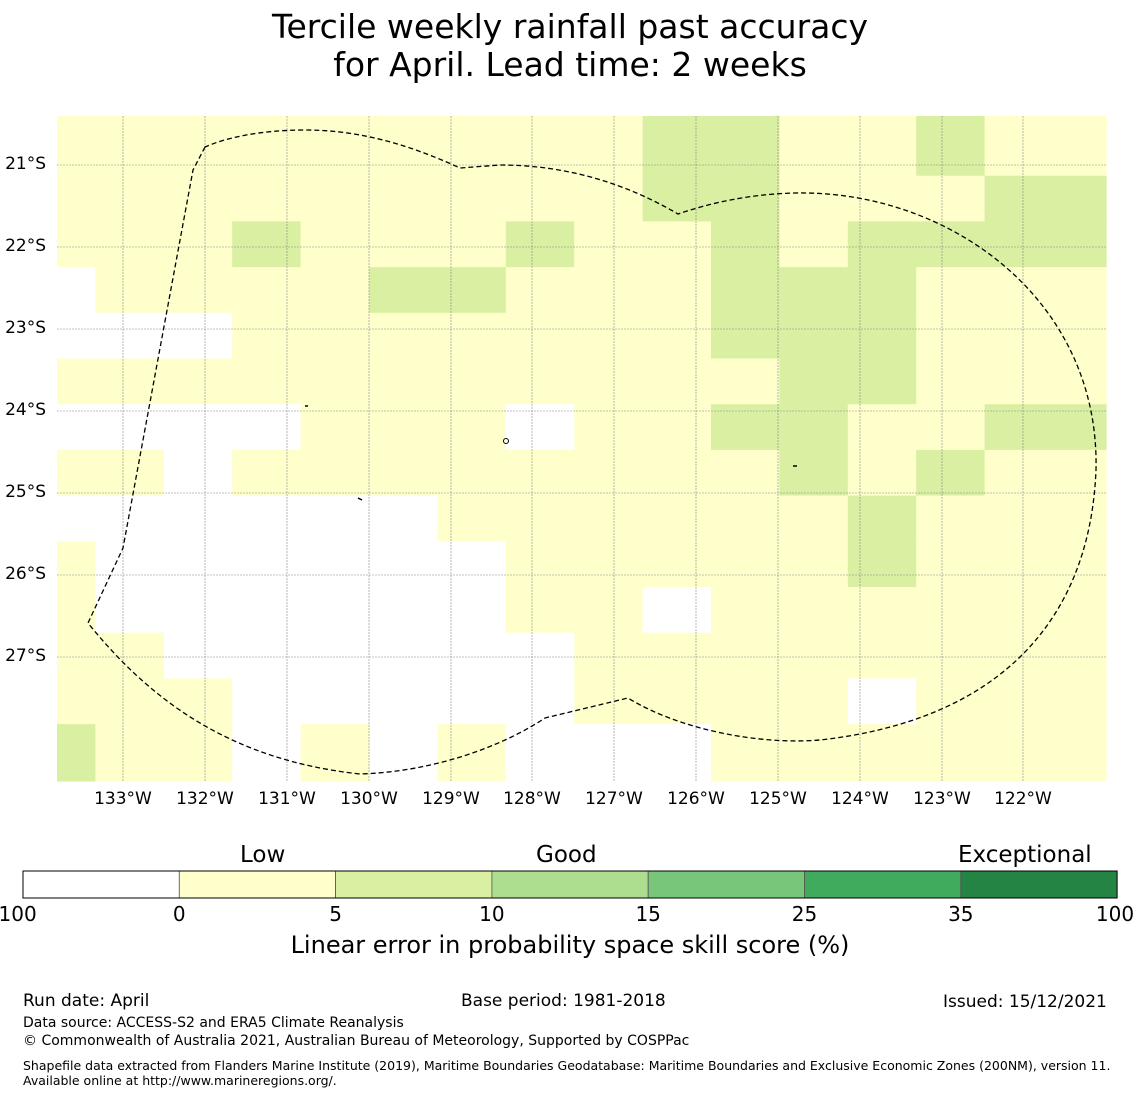 This screenshot has height=1095, width=1140. I want to click on latitude-label: 23°S, so click(25, 328).